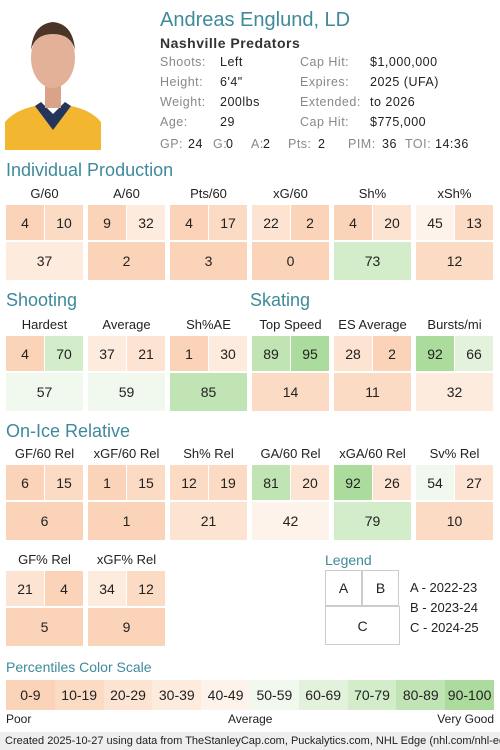 Image resolution: width=500 pixels, height=750 pixels. What do you see at coordinates (231, 82) in the screenshot?
I see `info-value: 6'4"` at bounding box center [231, 82].